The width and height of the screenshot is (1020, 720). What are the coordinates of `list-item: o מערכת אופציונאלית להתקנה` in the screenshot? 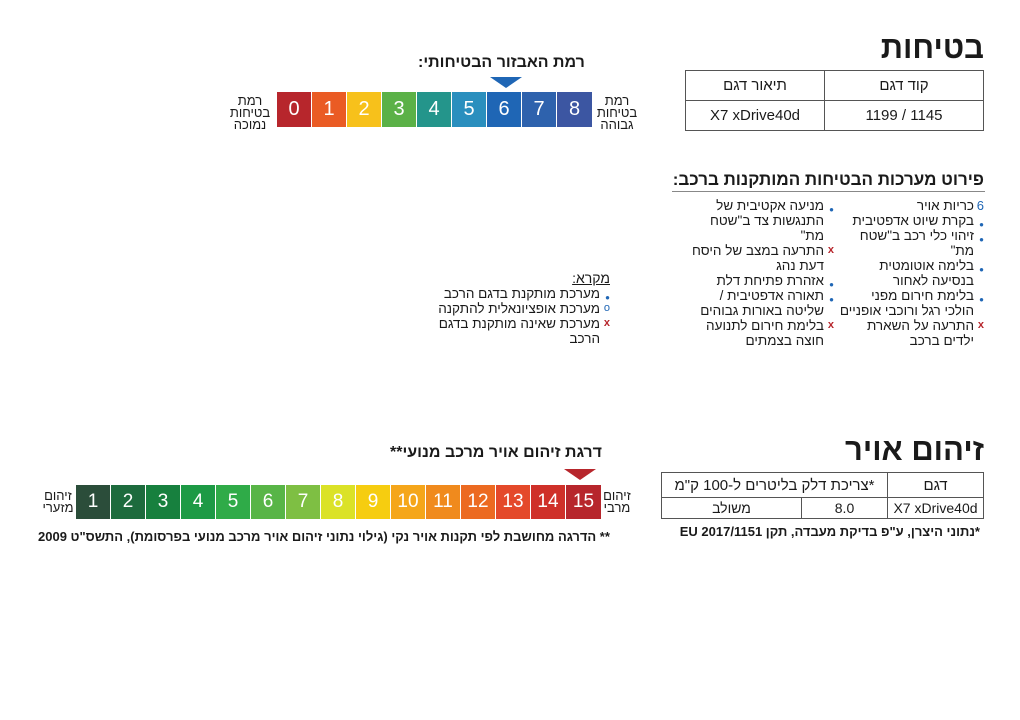 It's located at (510, 308).